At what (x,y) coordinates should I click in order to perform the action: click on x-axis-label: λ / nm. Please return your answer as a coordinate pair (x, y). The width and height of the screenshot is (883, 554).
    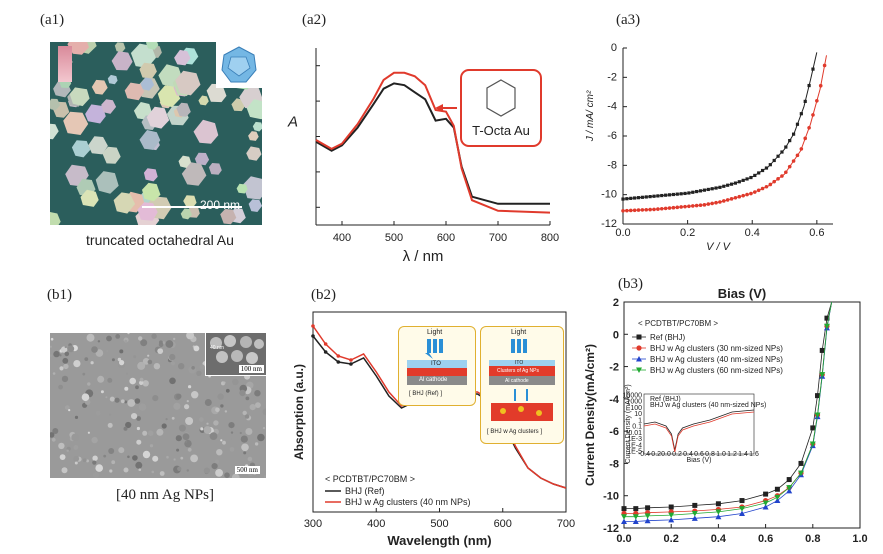
    Looking at the image, I should click on (423, 256).